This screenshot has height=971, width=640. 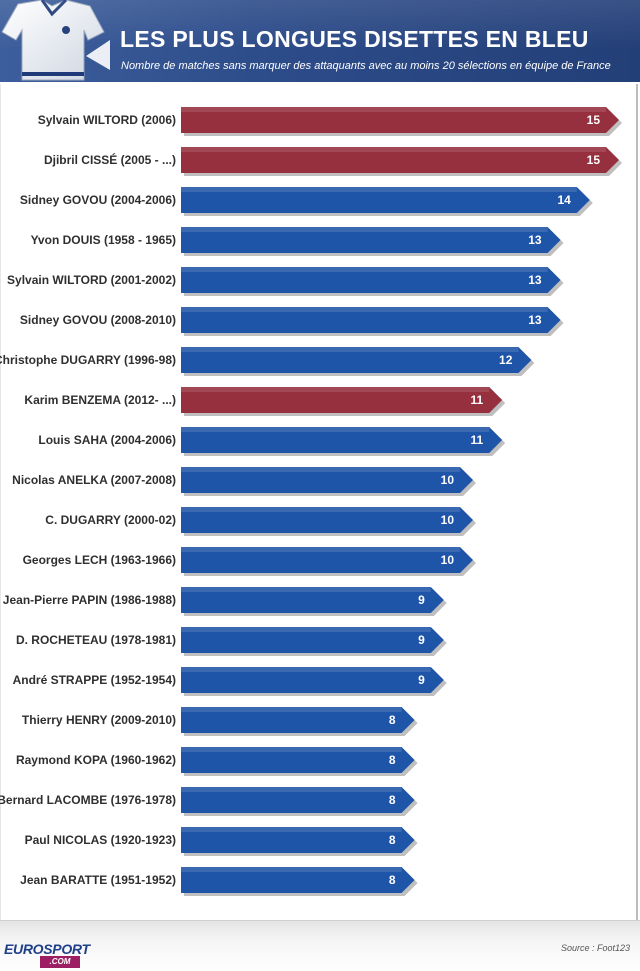 What do you see at coordinates (94, 480) in the screenshot?
I see `bar-category-label: Nicolas ANELKA (2007-2008)` at bounding box center [94, 480].